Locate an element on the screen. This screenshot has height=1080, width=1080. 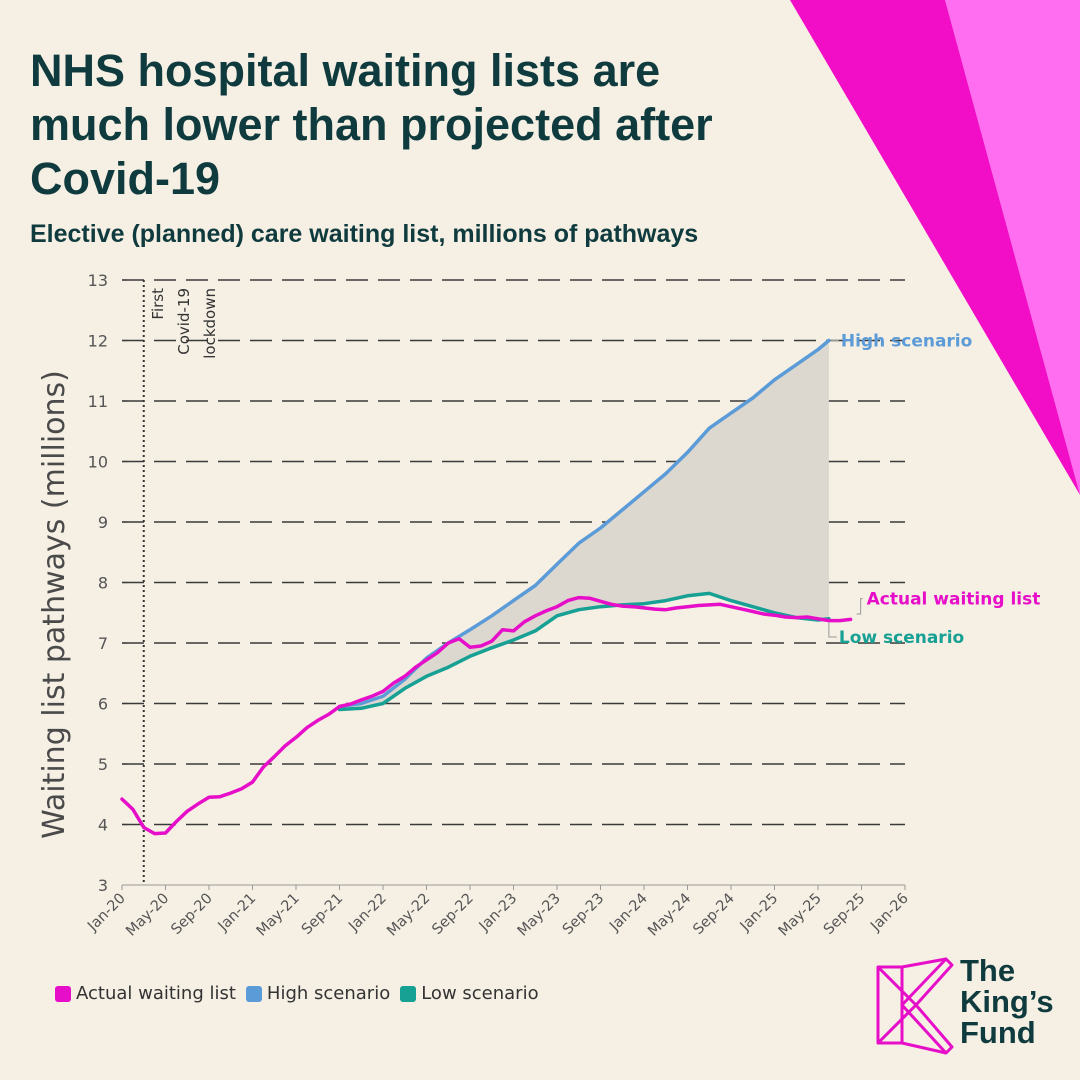
kings-fund-wordmark: The King’s Fund is located at coordinates (1007, 1001).